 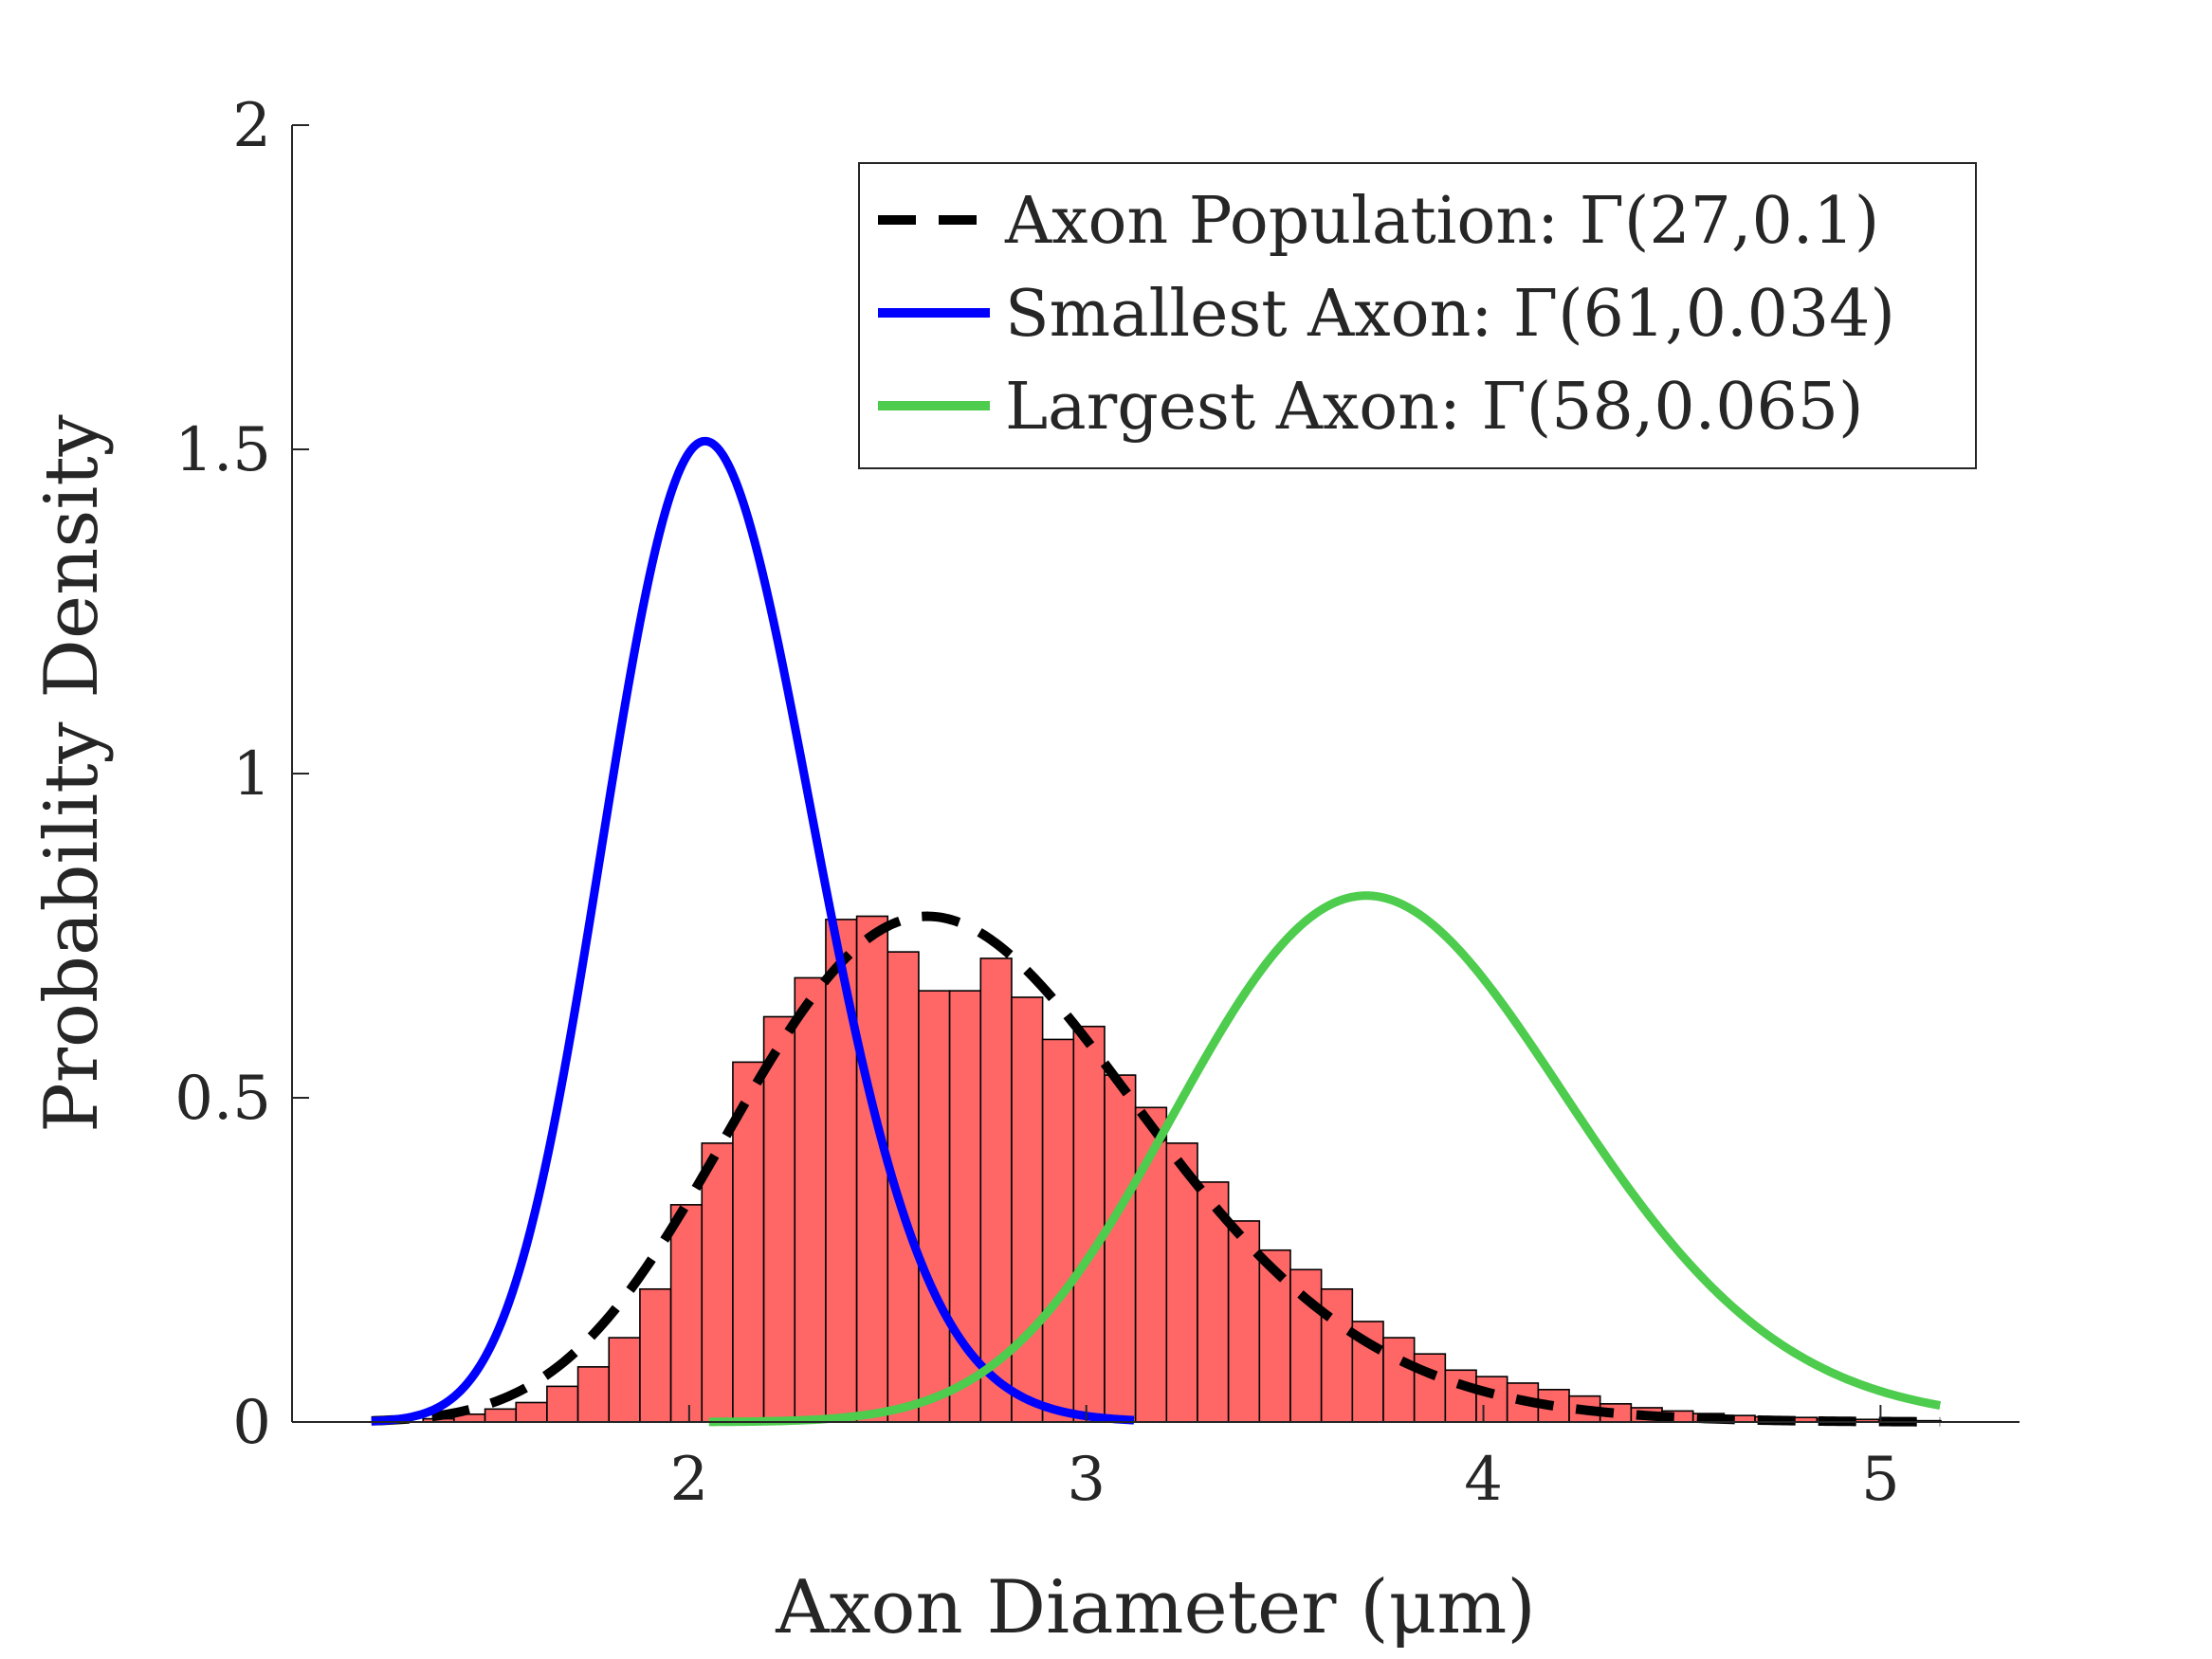 I want to click on legend-entry-largest: Largest Axon: Γ(58,0.065), so click(x=1371, y=407).